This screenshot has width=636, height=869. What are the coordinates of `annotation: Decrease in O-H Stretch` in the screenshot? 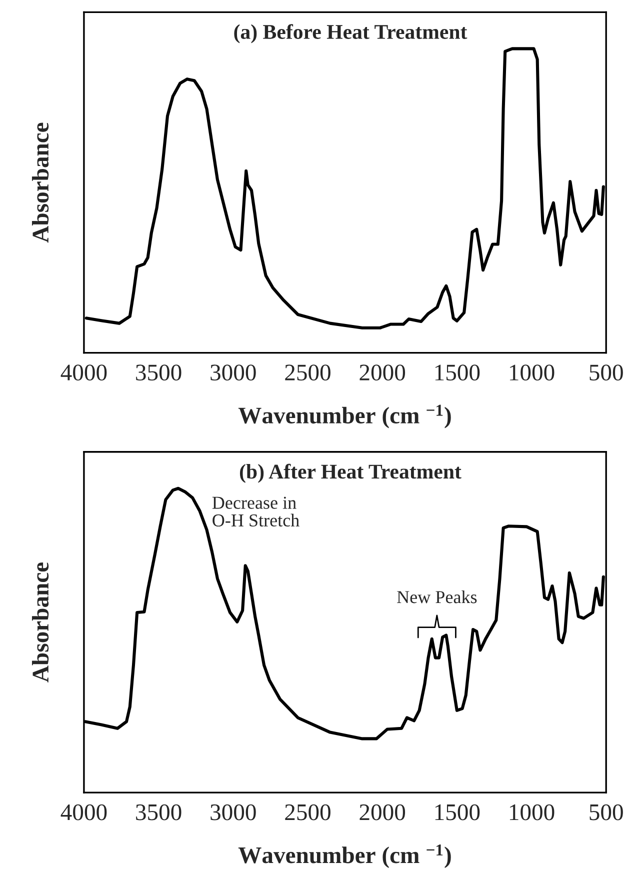 It's located at (256, 511).